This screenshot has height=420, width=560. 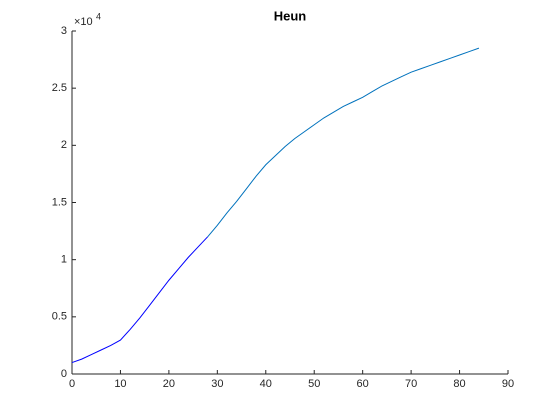 What do you see at coordinates (508, 384) in the screenshot?
I see `x-tick-label: 90` at bounding box center [508, 384].